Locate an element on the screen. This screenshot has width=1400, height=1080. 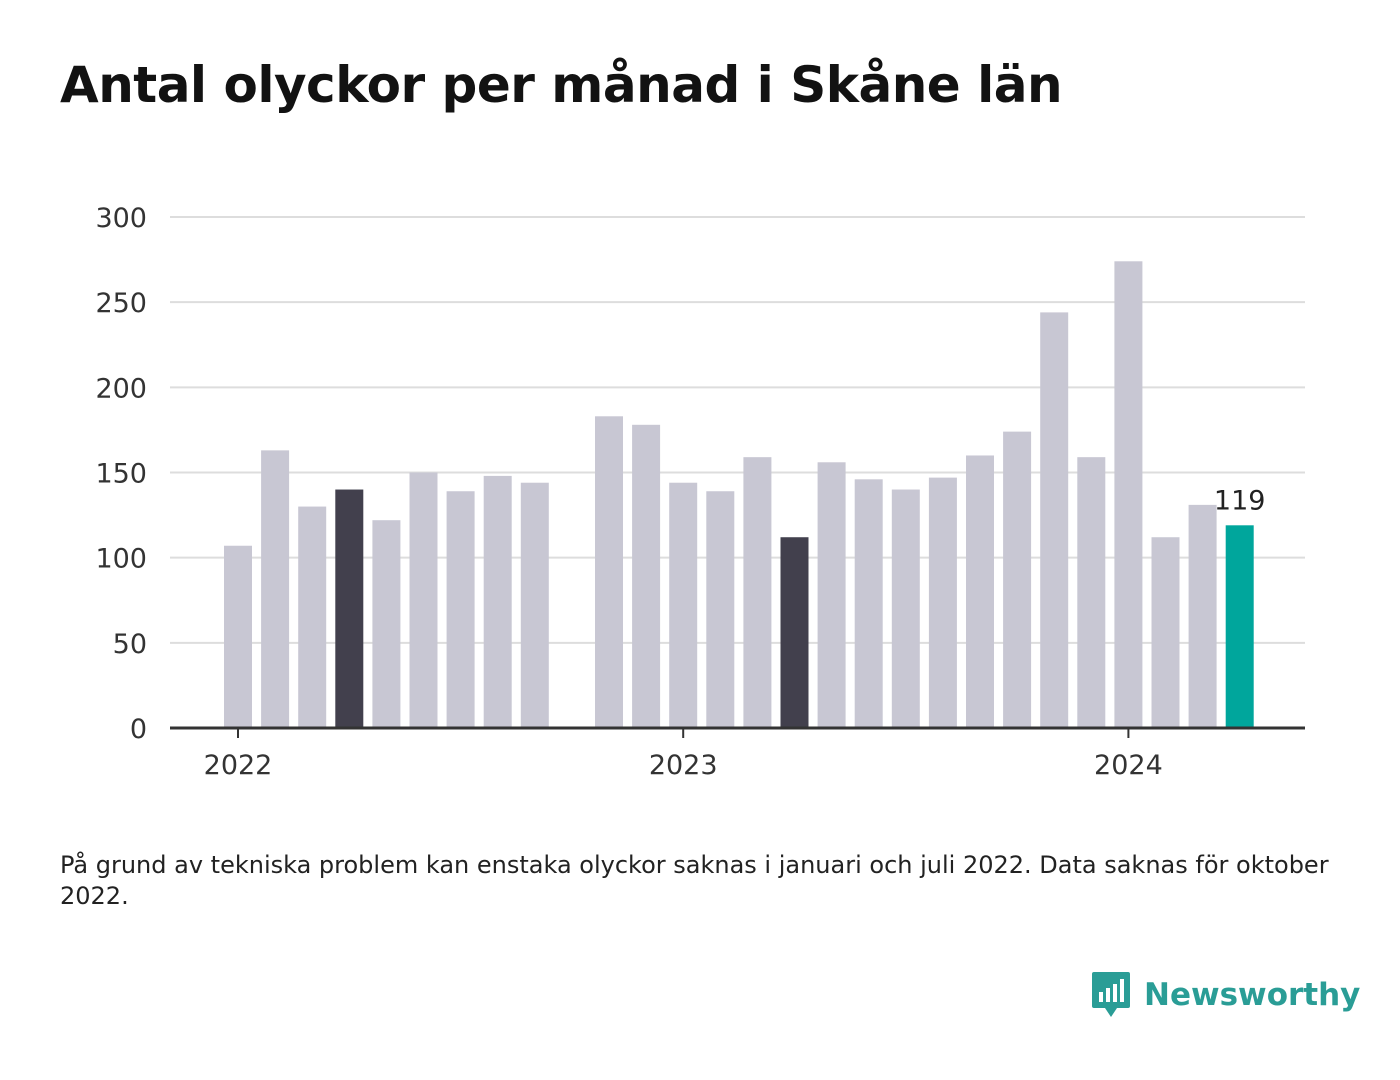
data-labels: 119 is located at coordinates (1240, 500).